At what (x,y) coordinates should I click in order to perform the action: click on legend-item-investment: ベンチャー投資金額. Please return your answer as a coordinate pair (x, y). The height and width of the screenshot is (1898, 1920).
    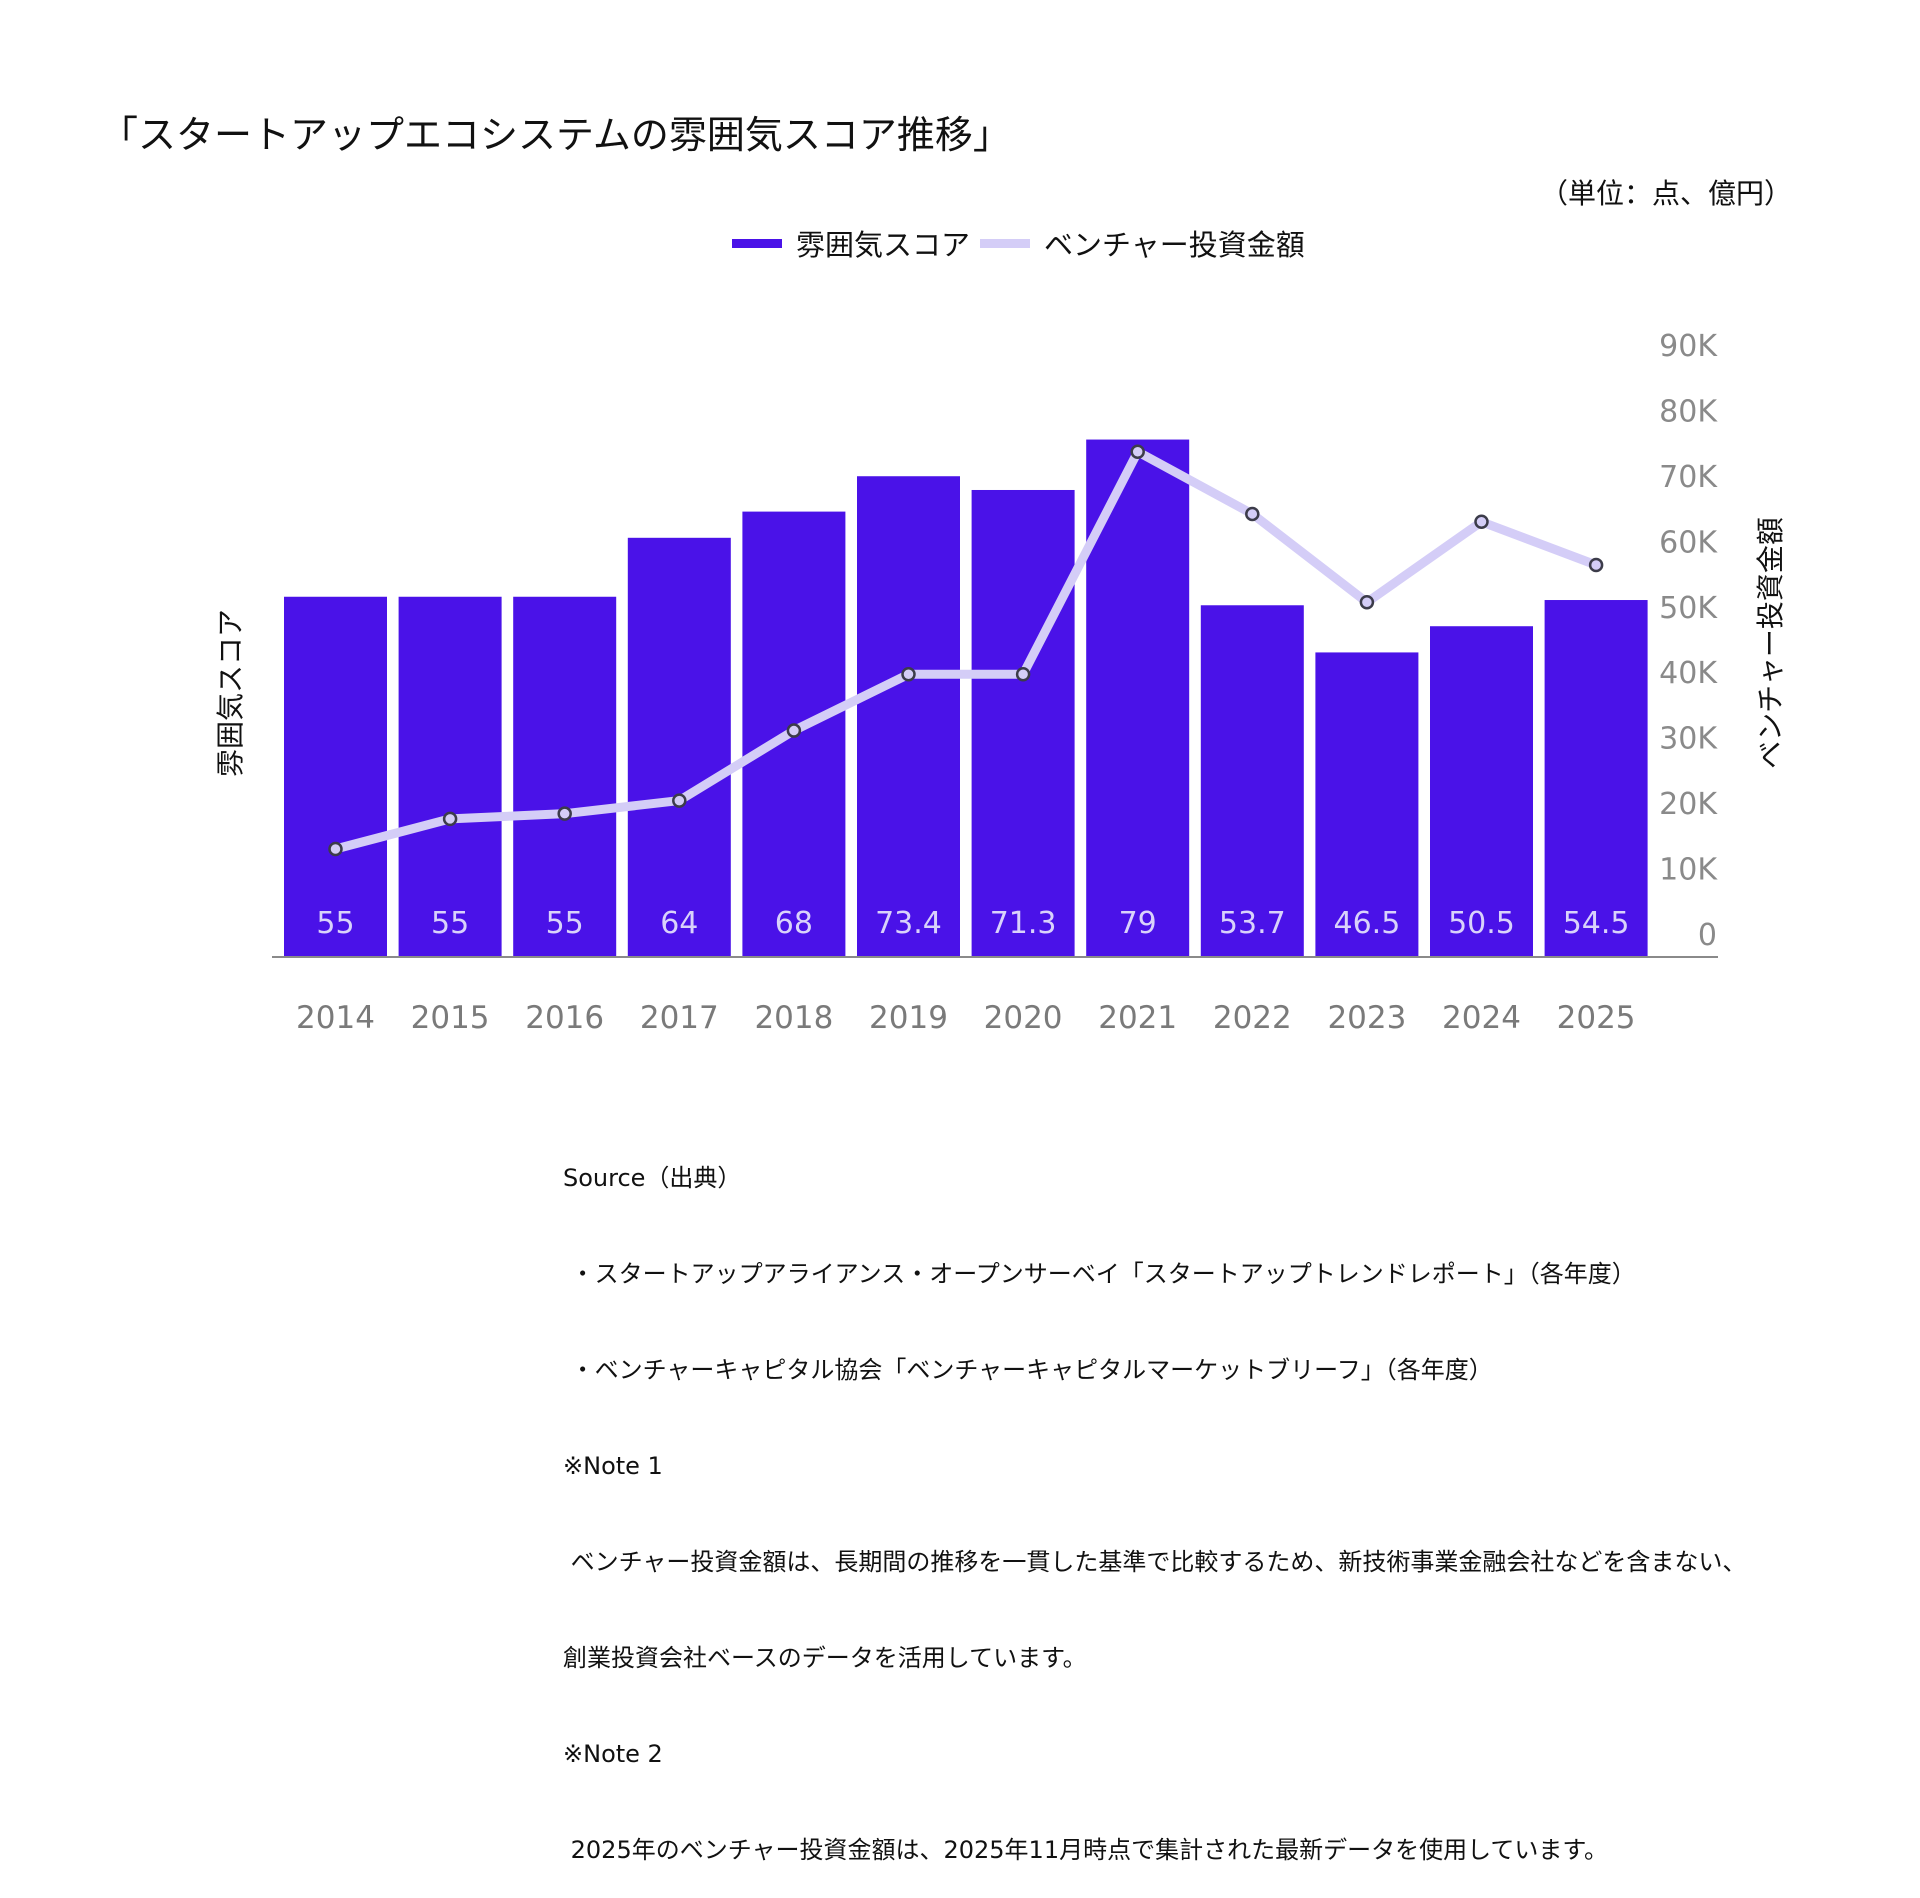
    Looking at the image, I should click on (1142, 243).